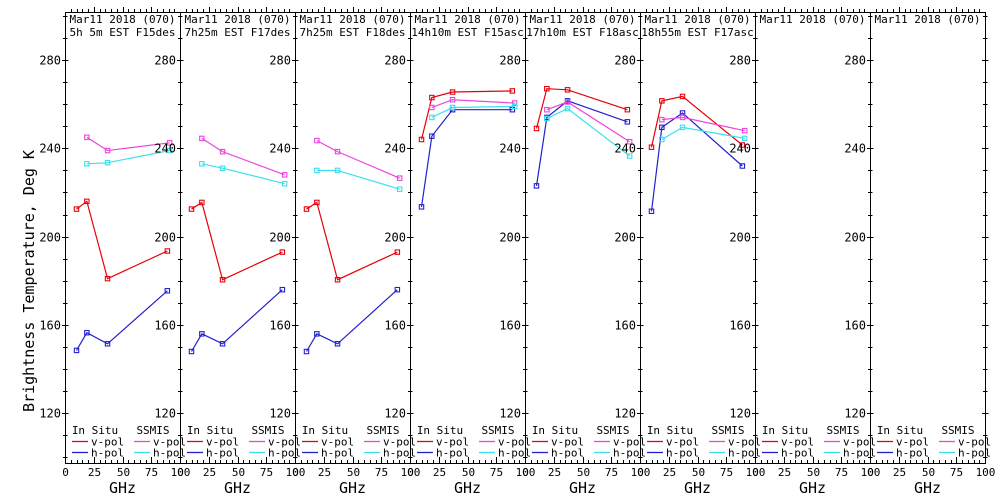 The image size is (1000, 500). What do you see at coordinates (395, 238) in the screenshot?
I see `y-tick-label: 200` at bounding box center [395, 238].